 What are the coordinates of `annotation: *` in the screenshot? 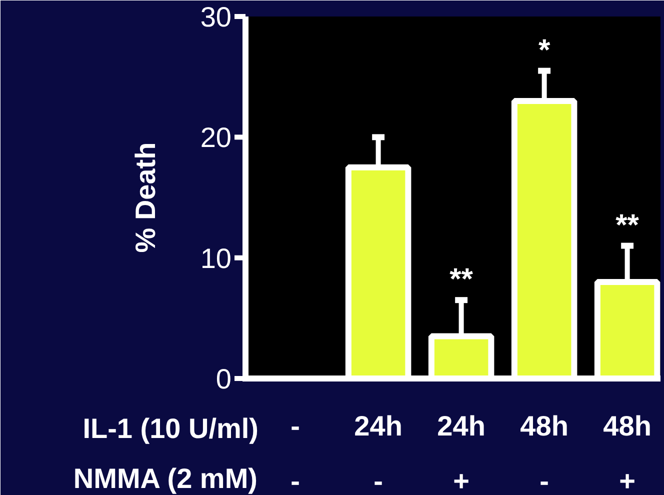 It's located at (544, 50).